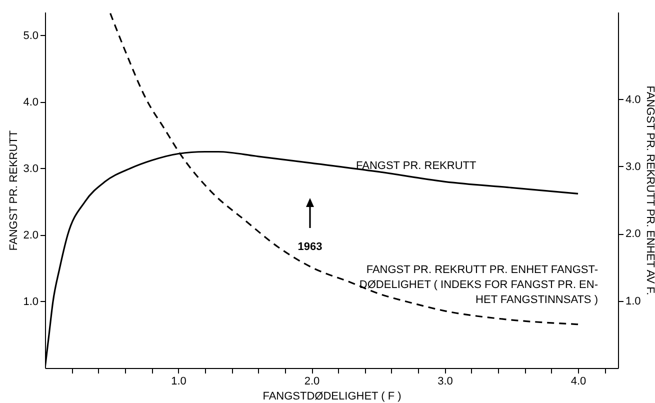 The height and width of the screenshot is (403, 655). Describe the element at coordinates (445, 382) in the screenshot. I see `x-tick-label: 3.0` at that location.